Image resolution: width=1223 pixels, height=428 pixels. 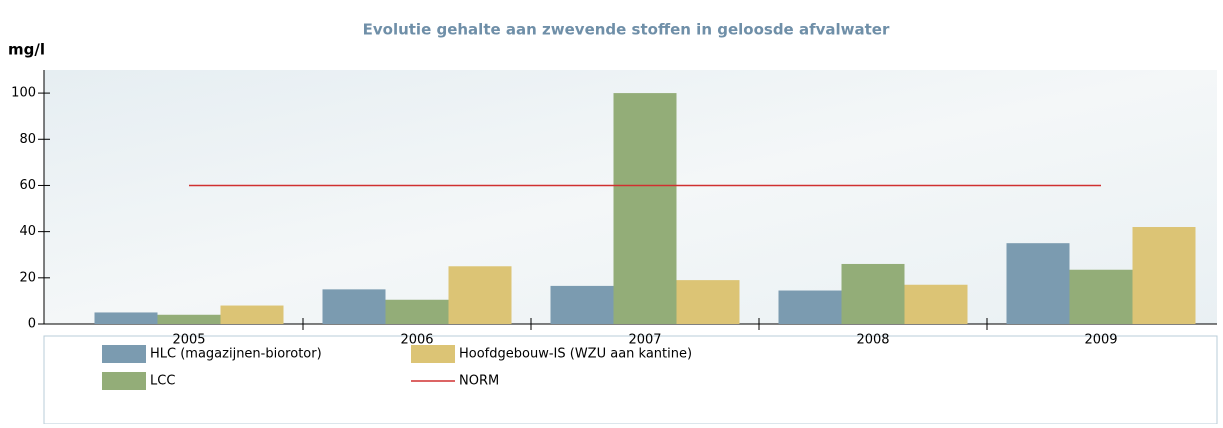 I want to click on x-tick-label: 2006, so click(x=416, y=340).